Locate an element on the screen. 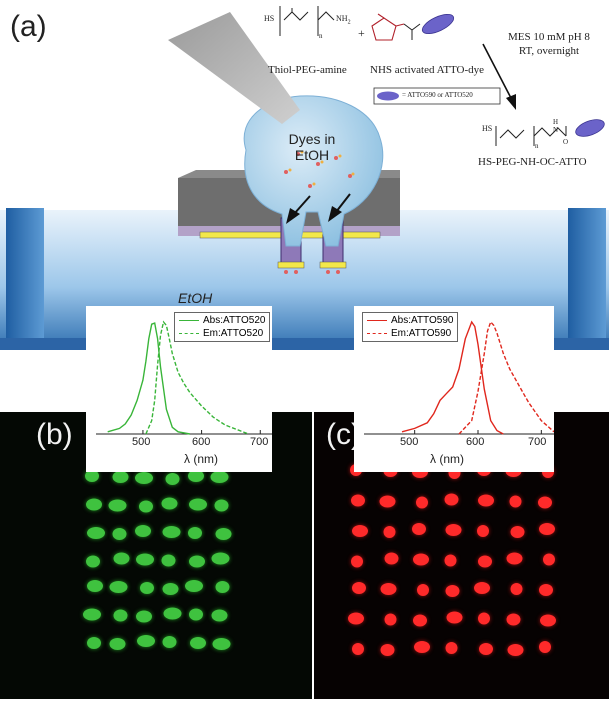 The image size is (609, 704). reactant1-n: n is located at coordinates (321, 36).